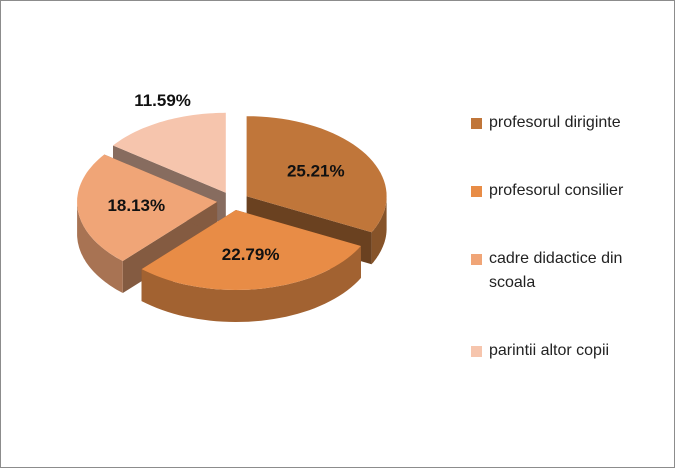 The image size is (675, 468). What do you see at coordinates (316, 170) in the screenshot?
I see `data-label: 25.21%` at bounding box center [316, 170].